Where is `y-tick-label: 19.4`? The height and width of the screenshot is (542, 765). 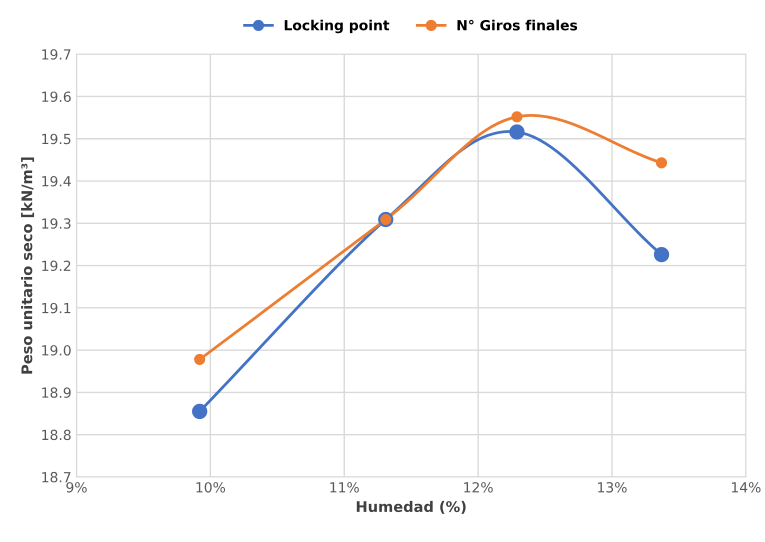 y-tick-label: 19.4 is located at coordinates (56, 181).